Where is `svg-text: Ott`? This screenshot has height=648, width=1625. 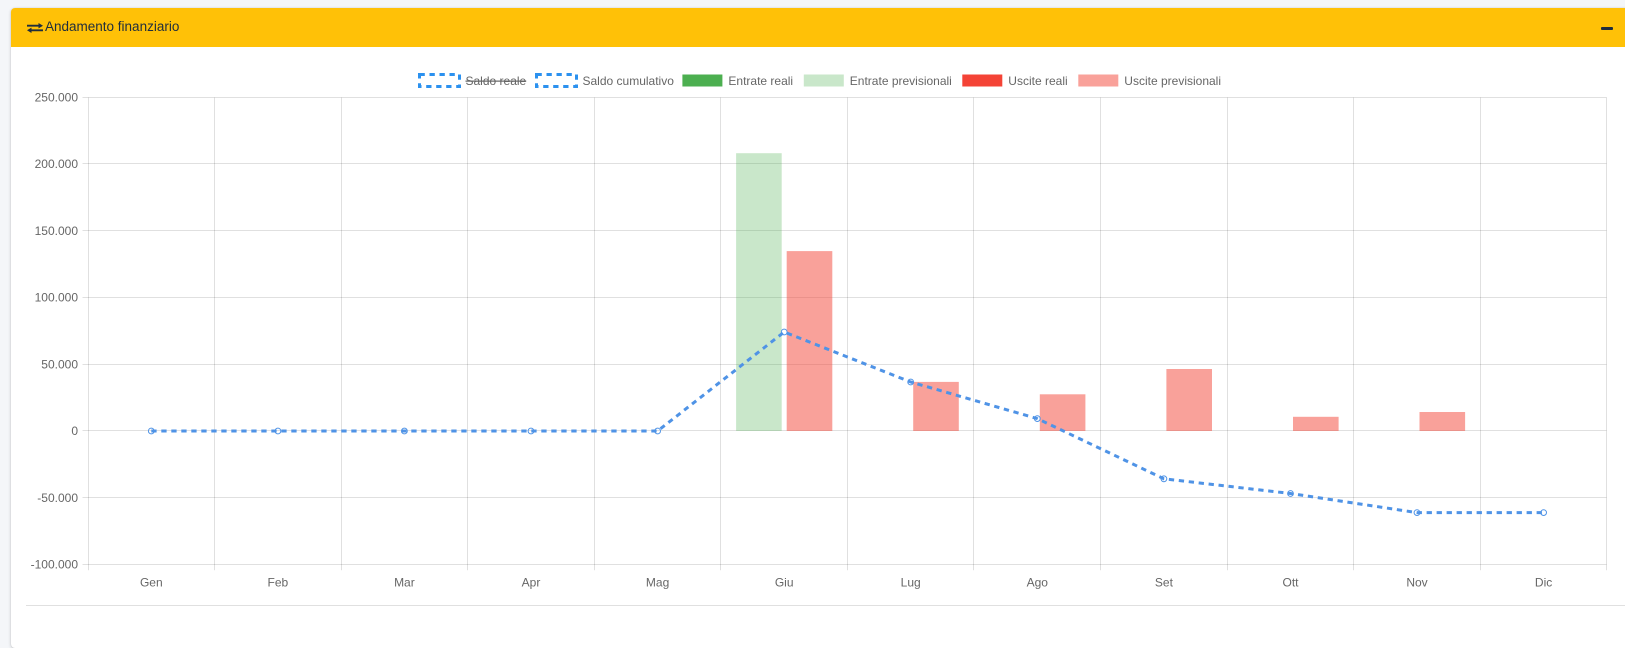
svg-text: Ott is located at coordinates (1290, 582).